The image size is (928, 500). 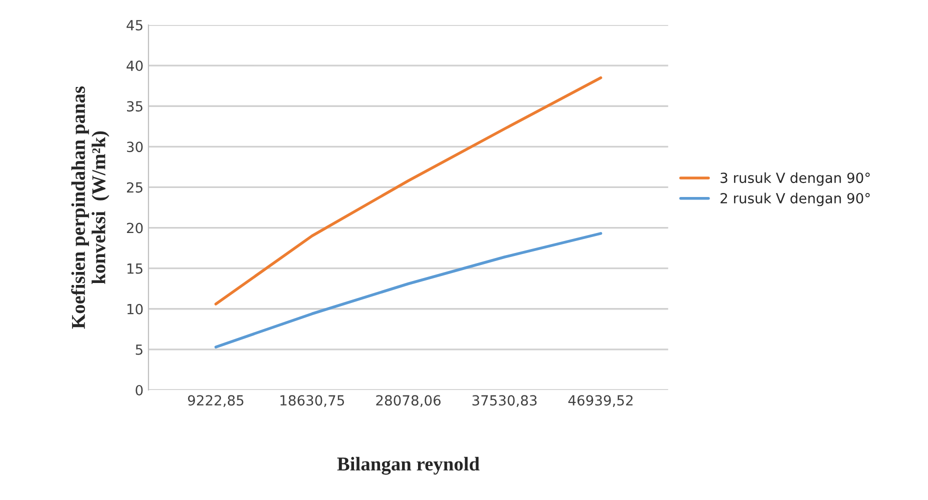 I want to click on y-tick-label: 30, so click(x=135, y=147).